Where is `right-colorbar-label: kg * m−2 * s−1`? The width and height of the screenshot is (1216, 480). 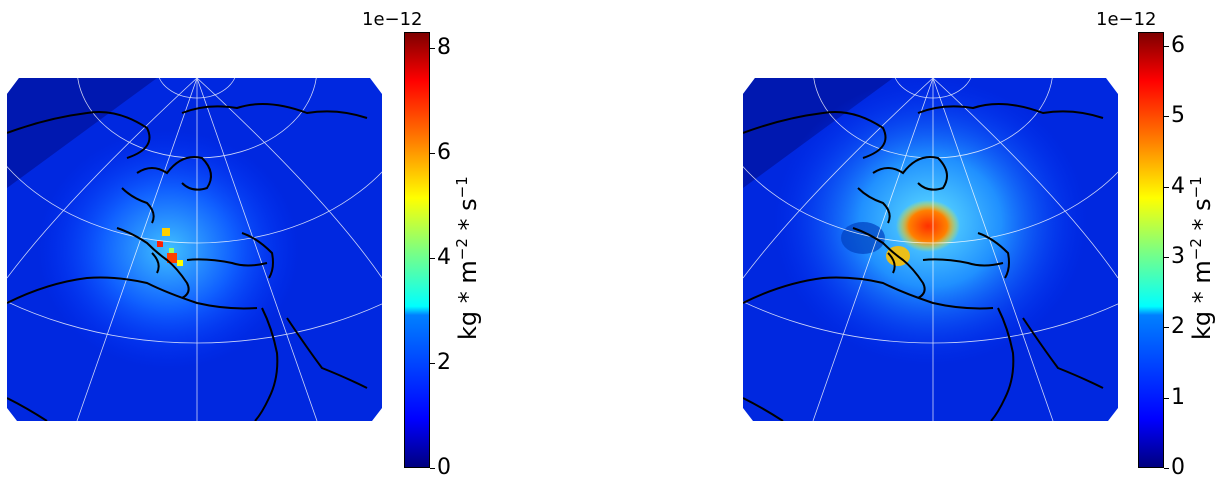
right-colorbar-label: kg * m−2 * s−1 is located at coordinates (1201, 258).